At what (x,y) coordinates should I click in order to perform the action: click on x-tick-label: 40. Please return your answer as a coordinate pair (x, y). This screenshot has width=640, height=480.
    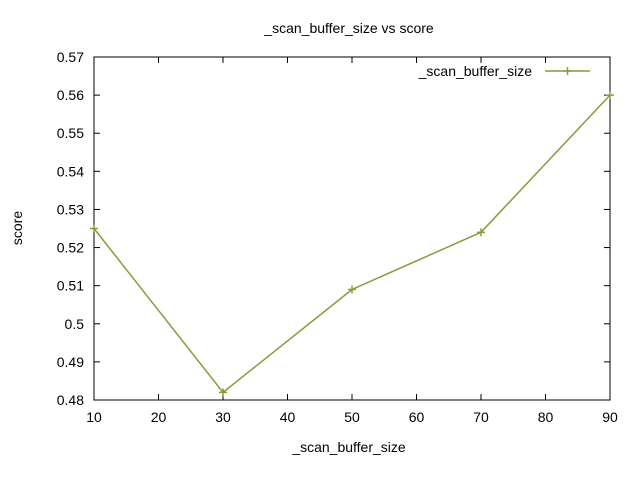
    Looking at the image, I should click on (288, 417).